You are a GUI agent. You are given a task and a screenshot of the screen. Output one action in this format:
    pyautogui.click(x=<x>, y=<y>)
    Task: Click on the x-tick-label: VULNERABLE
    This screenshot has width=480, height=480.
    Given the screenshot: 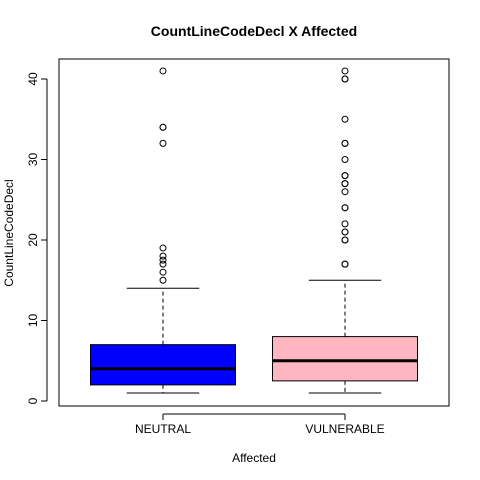 What is the action you would take?
    pyautogui.click(x=344, y=429)
    